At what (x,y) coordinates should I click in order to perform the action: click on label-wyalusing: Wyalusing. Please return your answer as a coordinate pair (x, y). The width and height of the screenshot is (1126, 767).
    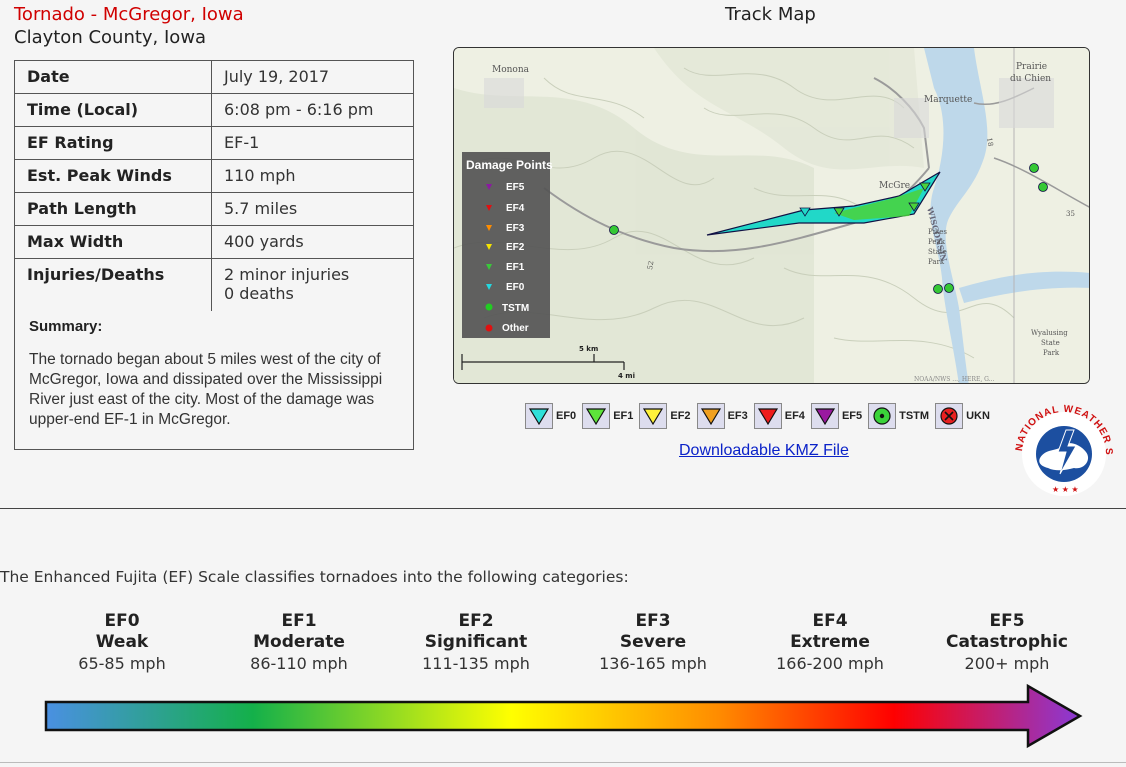
    Looking at the image, I should click on (1049, 333).